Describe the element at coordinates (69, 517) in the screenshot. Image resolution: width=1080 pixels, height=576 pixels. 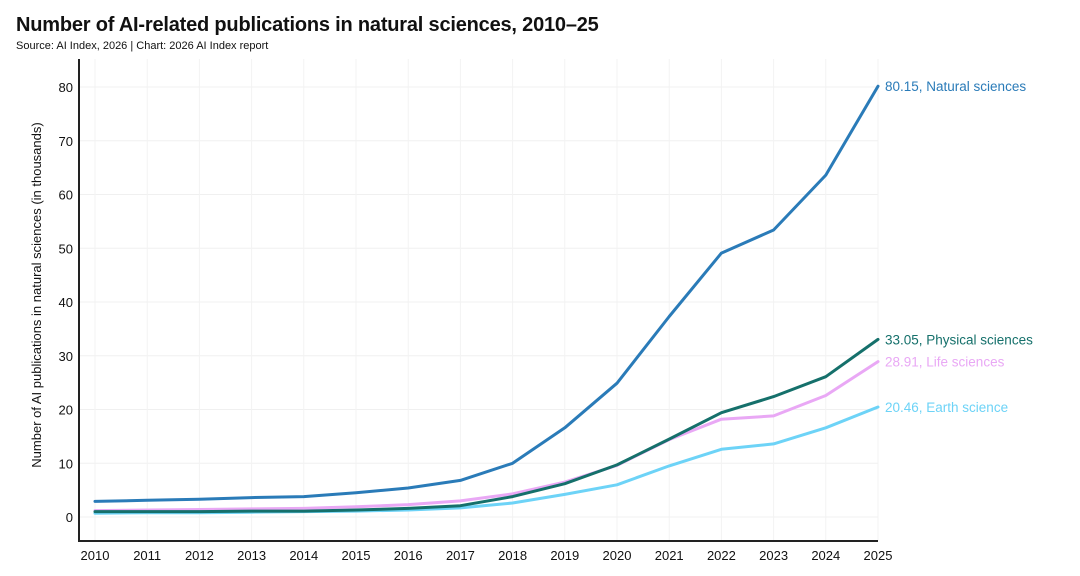
I see `y-tick-label: 0` at that location.